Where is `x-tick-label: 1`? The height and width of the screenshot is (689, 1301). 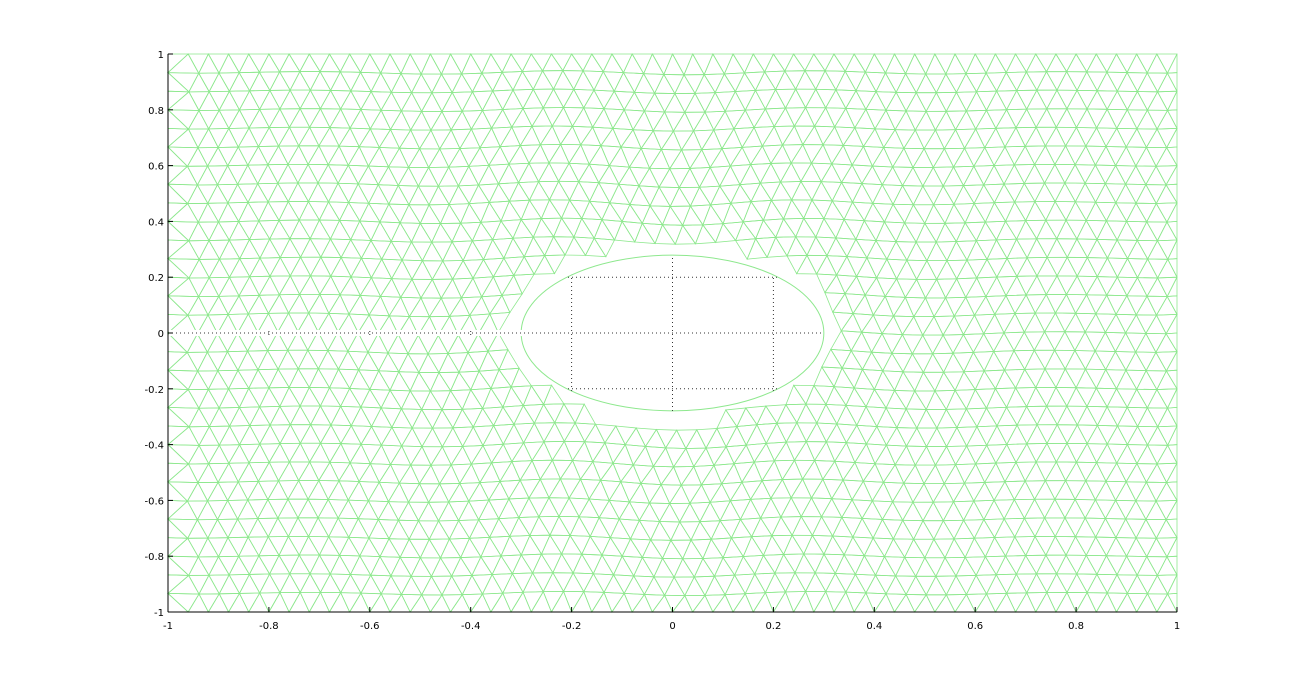
x-tick-label: 1 is located at coordinates (1177, 626).